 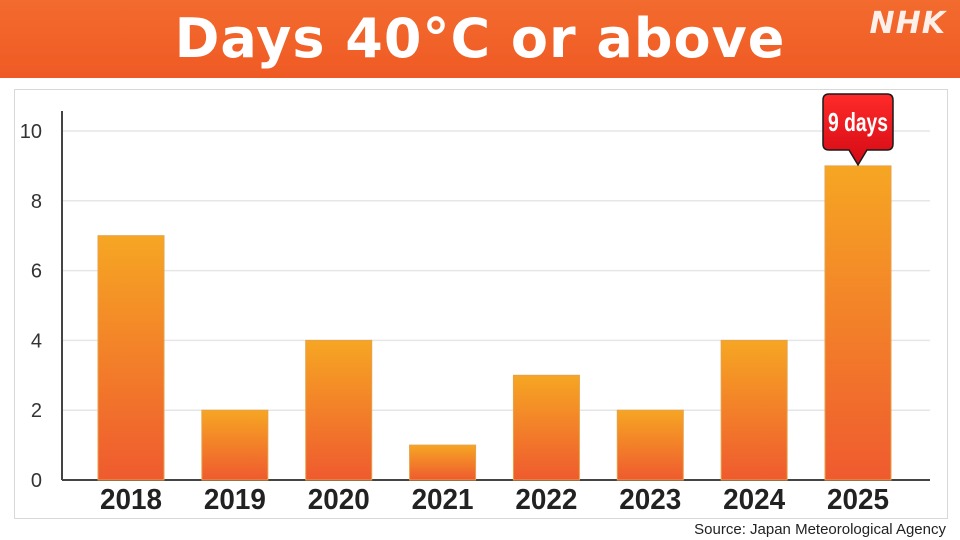 What do you see at coordinates (131, 500) in the screenshot?
I see `x-tick-label: 2018` at bounding box center [131, 500].